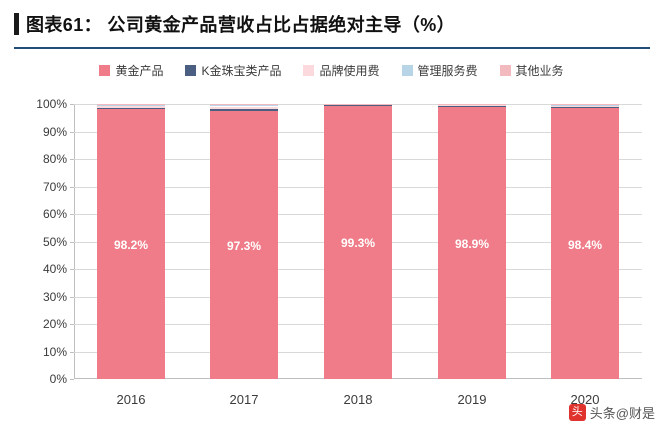 The height and width of the screenshot is (428, 663). What do you see at coordinates (51, 104) in the screenshot?
I see `y-axis-tick-label: 100%` at bounding box center [51, 104].